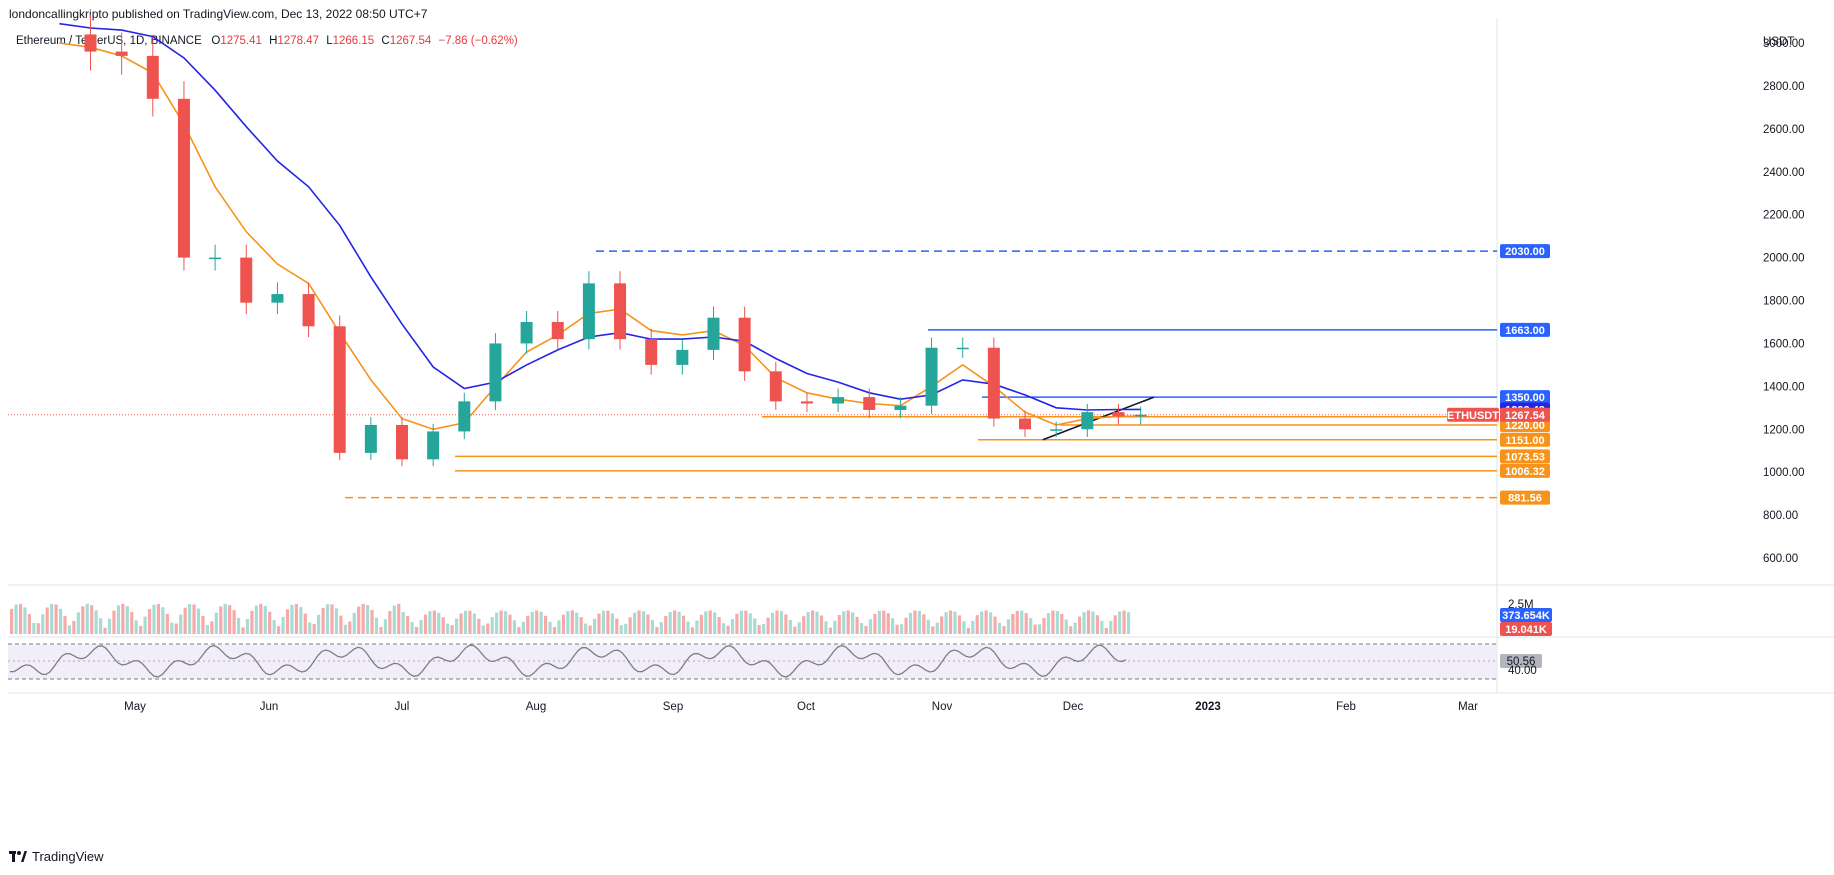  What do you see at coordinates (1525, 456) in the screenshot?
I see `level-tag` at bounding box center [1525, 456].